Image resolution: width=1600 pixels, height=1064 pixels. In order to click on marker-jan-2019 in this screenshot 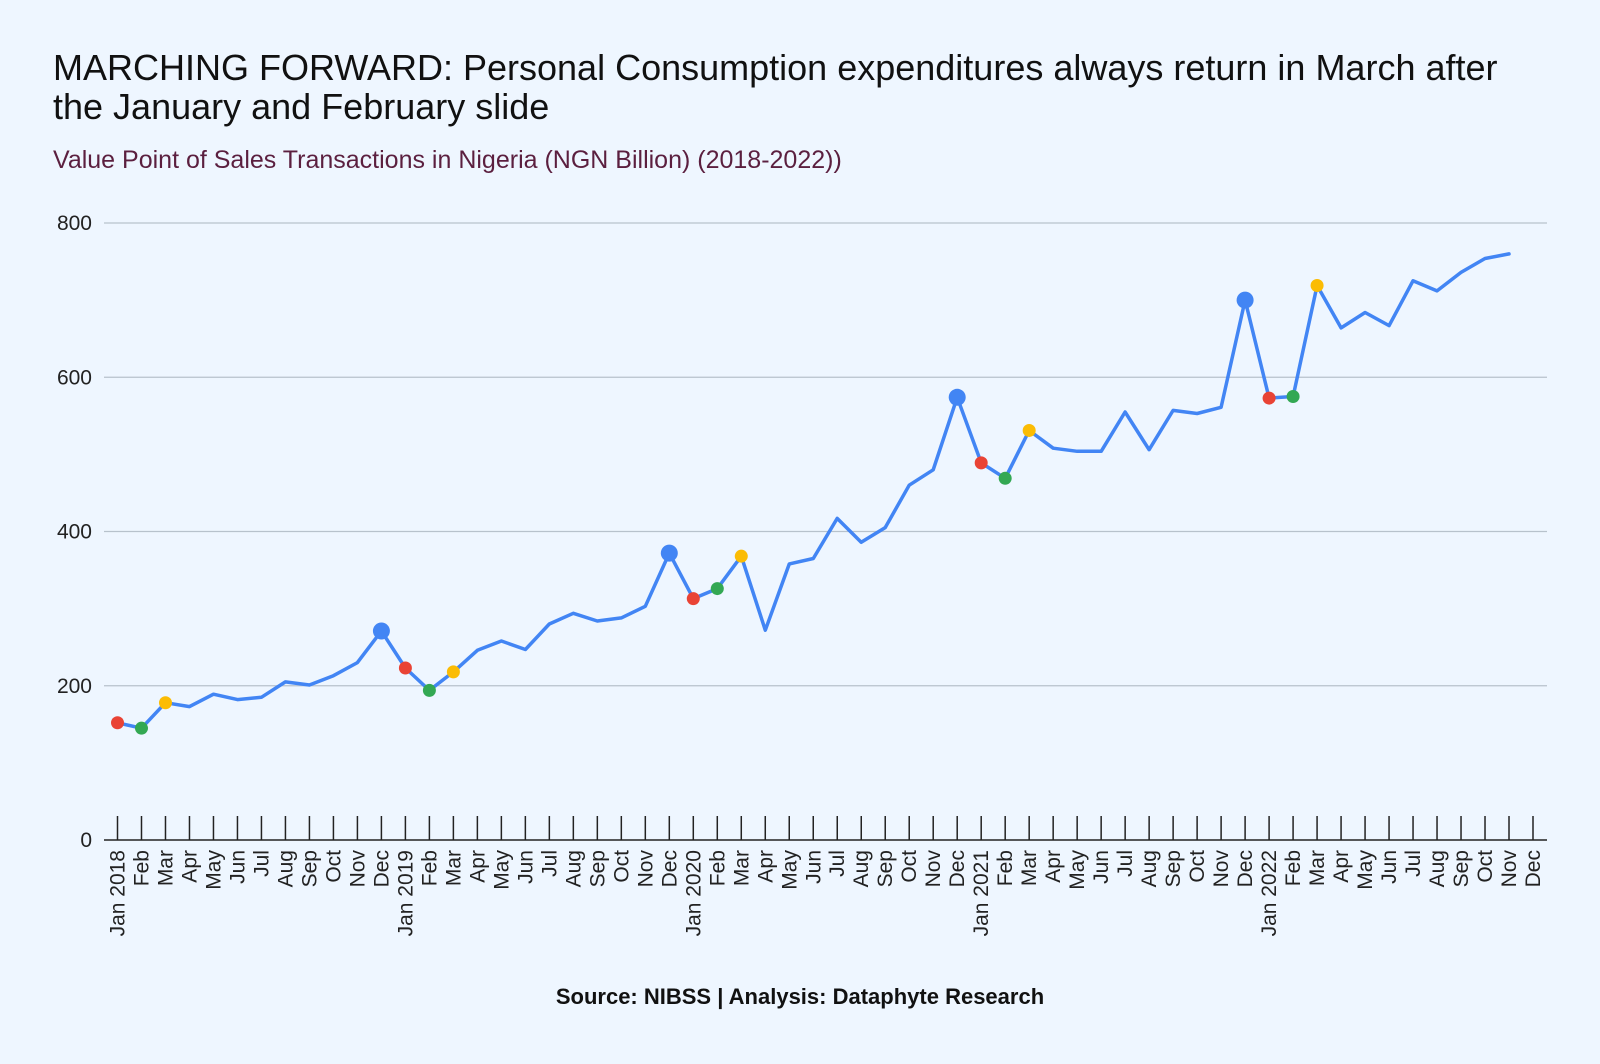, I will do `click(405, 668)`.